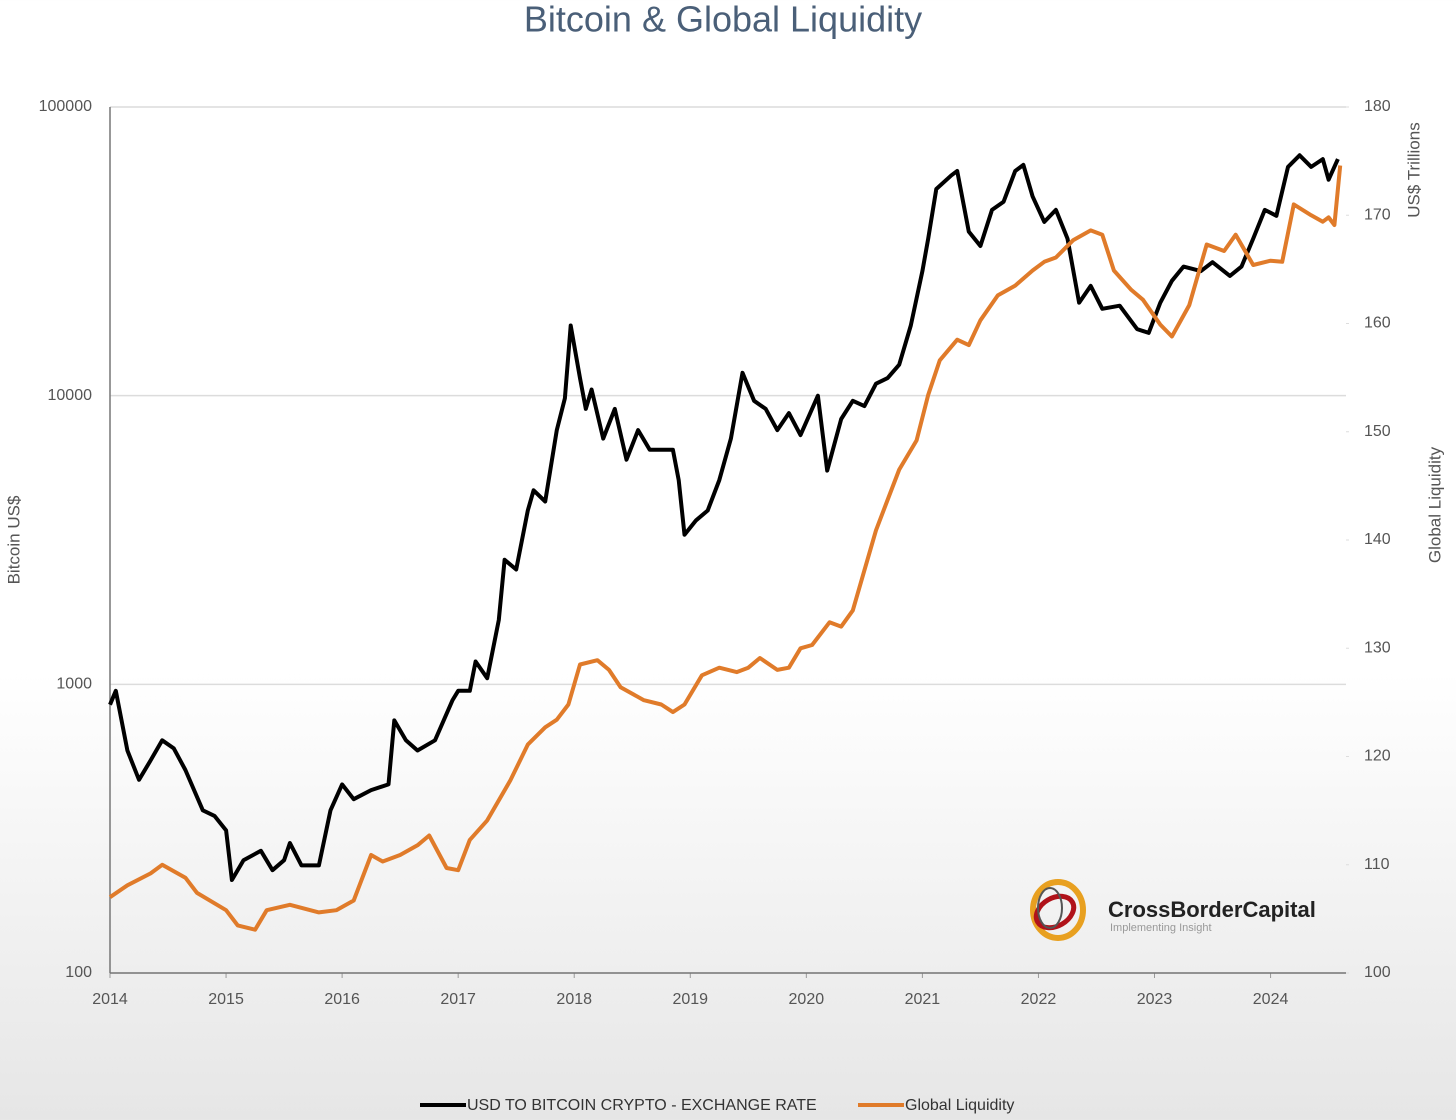 This screenshot has height=1120, width=1456. What do you see at coordinates (1377, 323) in the screenshot?
I see `y2-tick-label: 160` at bounding box center [1377, 323].